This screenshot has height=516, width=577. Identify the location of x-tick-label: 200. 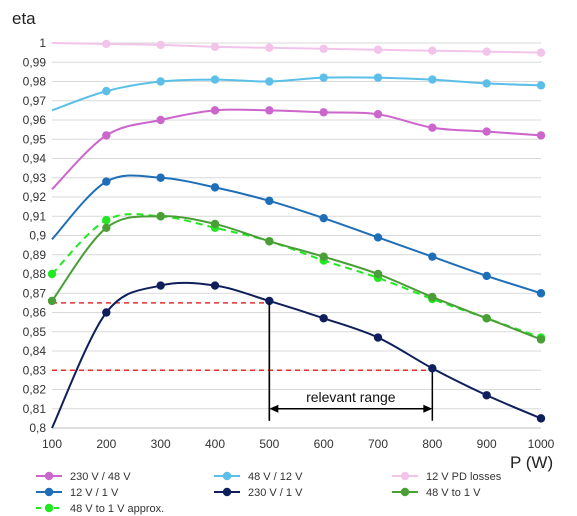
(106, 444).